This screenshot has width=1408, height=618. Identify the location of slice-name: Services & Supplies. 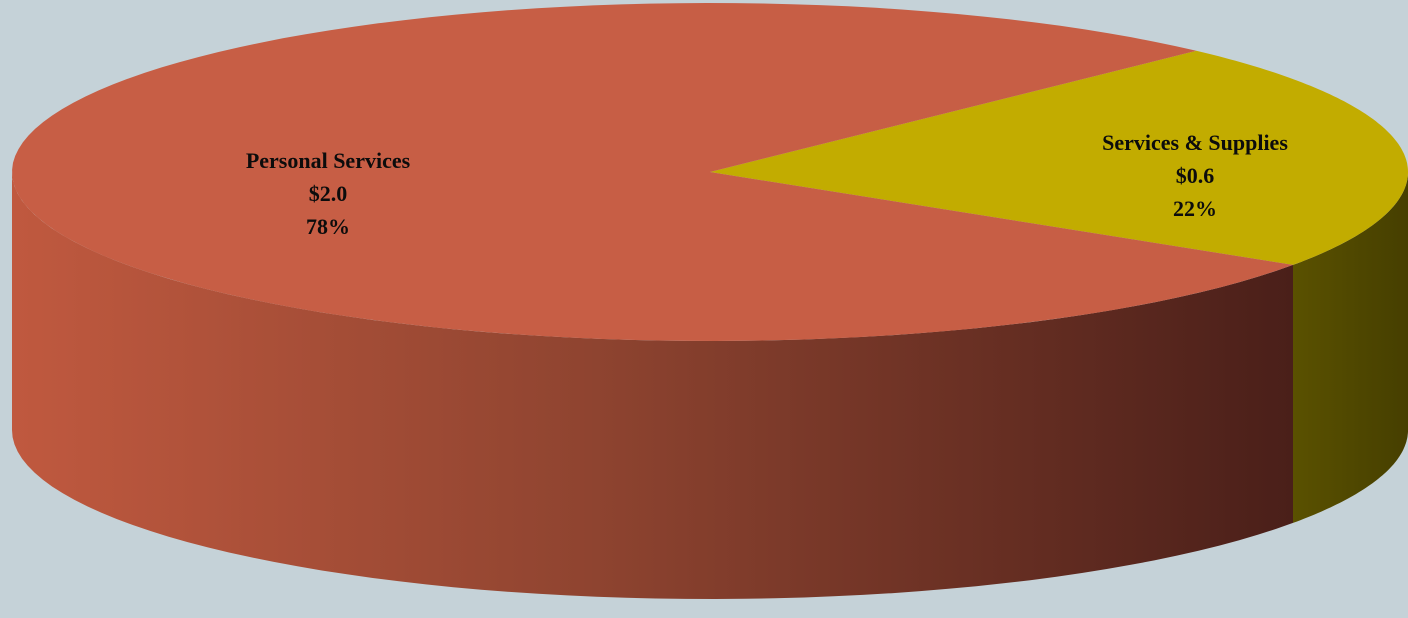
(1195, 142).